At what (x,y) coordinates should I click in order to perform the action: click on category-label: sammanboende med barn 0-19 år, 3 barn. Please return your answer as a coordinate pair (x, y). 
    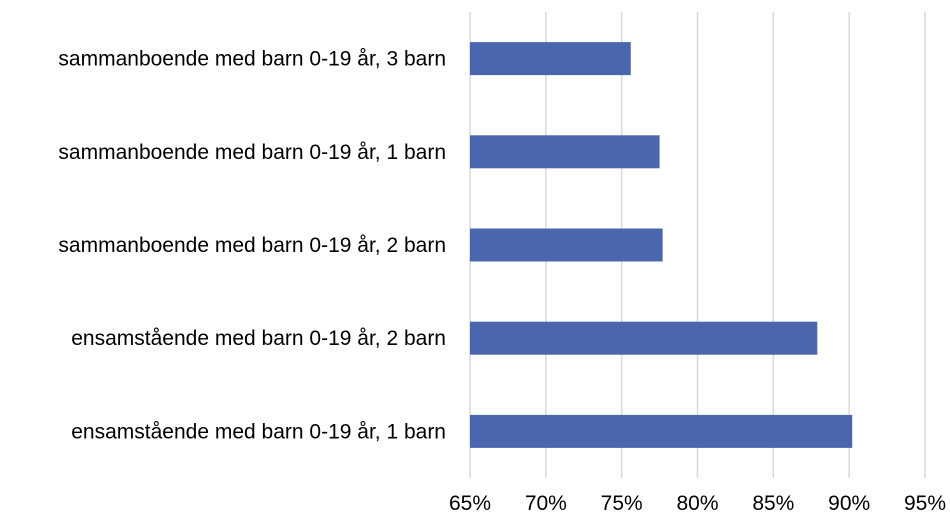
    Looking at the image, I should click on (252, 59).